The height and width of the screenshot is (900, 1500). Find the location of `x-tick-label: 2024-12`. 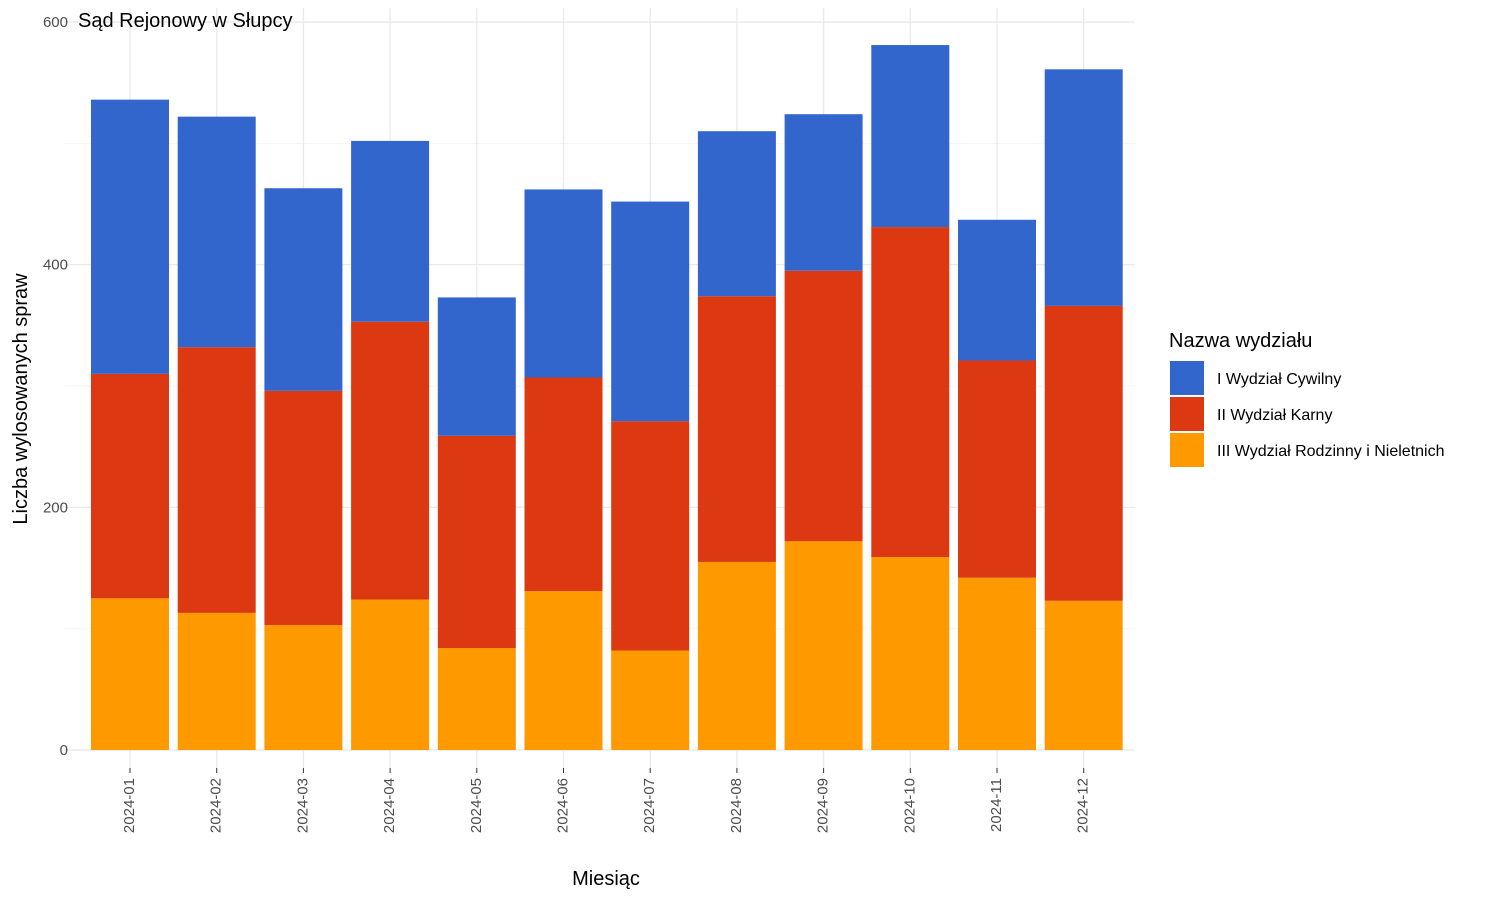

x-tick-label: 2024-12 is located at coordinates (1083, 805).